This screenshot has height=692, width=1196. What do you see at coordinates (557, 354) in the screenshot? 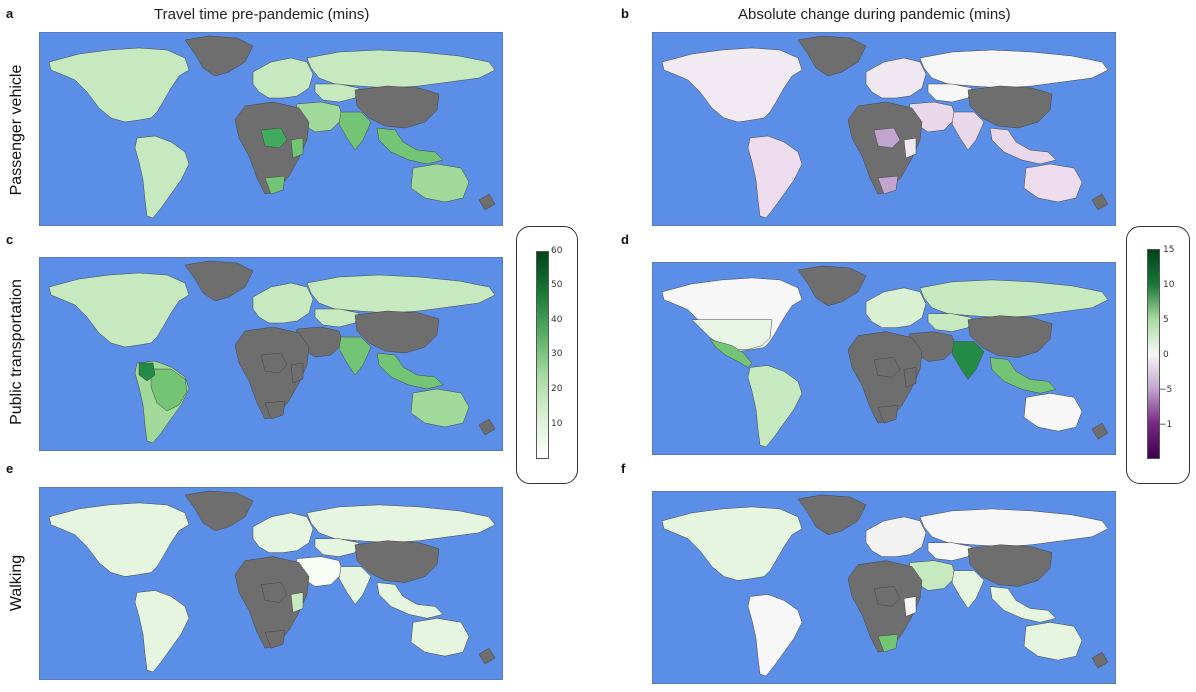
I see `colorbar-left-tick: 30` at bounding box center [557, 354].